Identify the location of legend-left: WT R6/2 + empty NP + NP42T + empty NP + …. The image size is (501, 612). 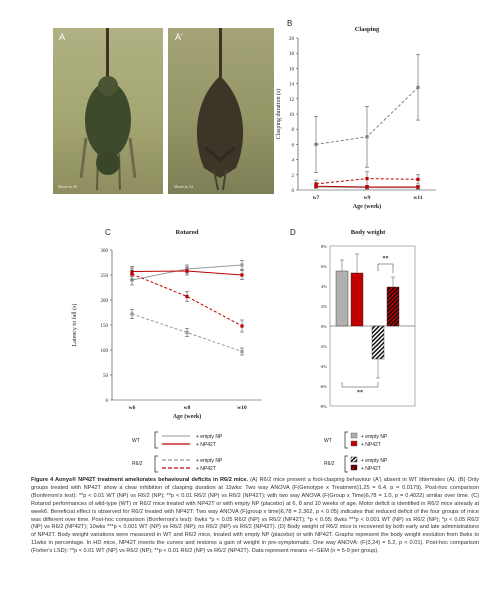
(177, 452).